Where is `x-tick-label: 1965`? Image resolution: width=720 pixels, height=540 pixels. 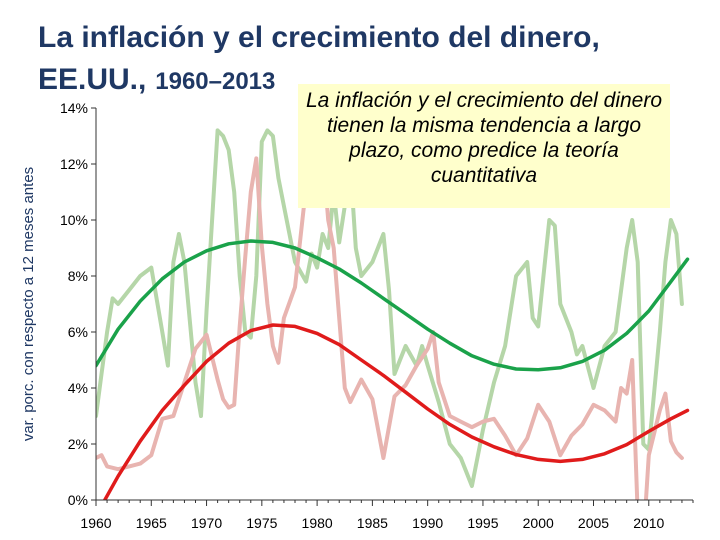 x-tick-label: 1965 is located at coordinates (151, 523).